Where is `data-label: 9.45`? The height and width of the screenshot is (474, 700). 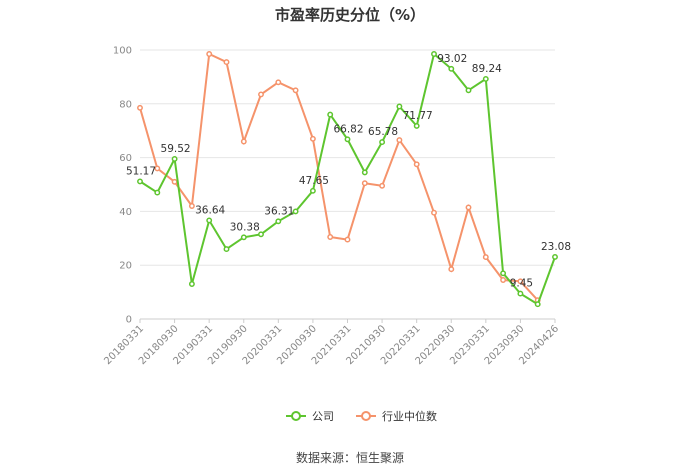
data-label: 9.45 is located at coordinates (521, 284).